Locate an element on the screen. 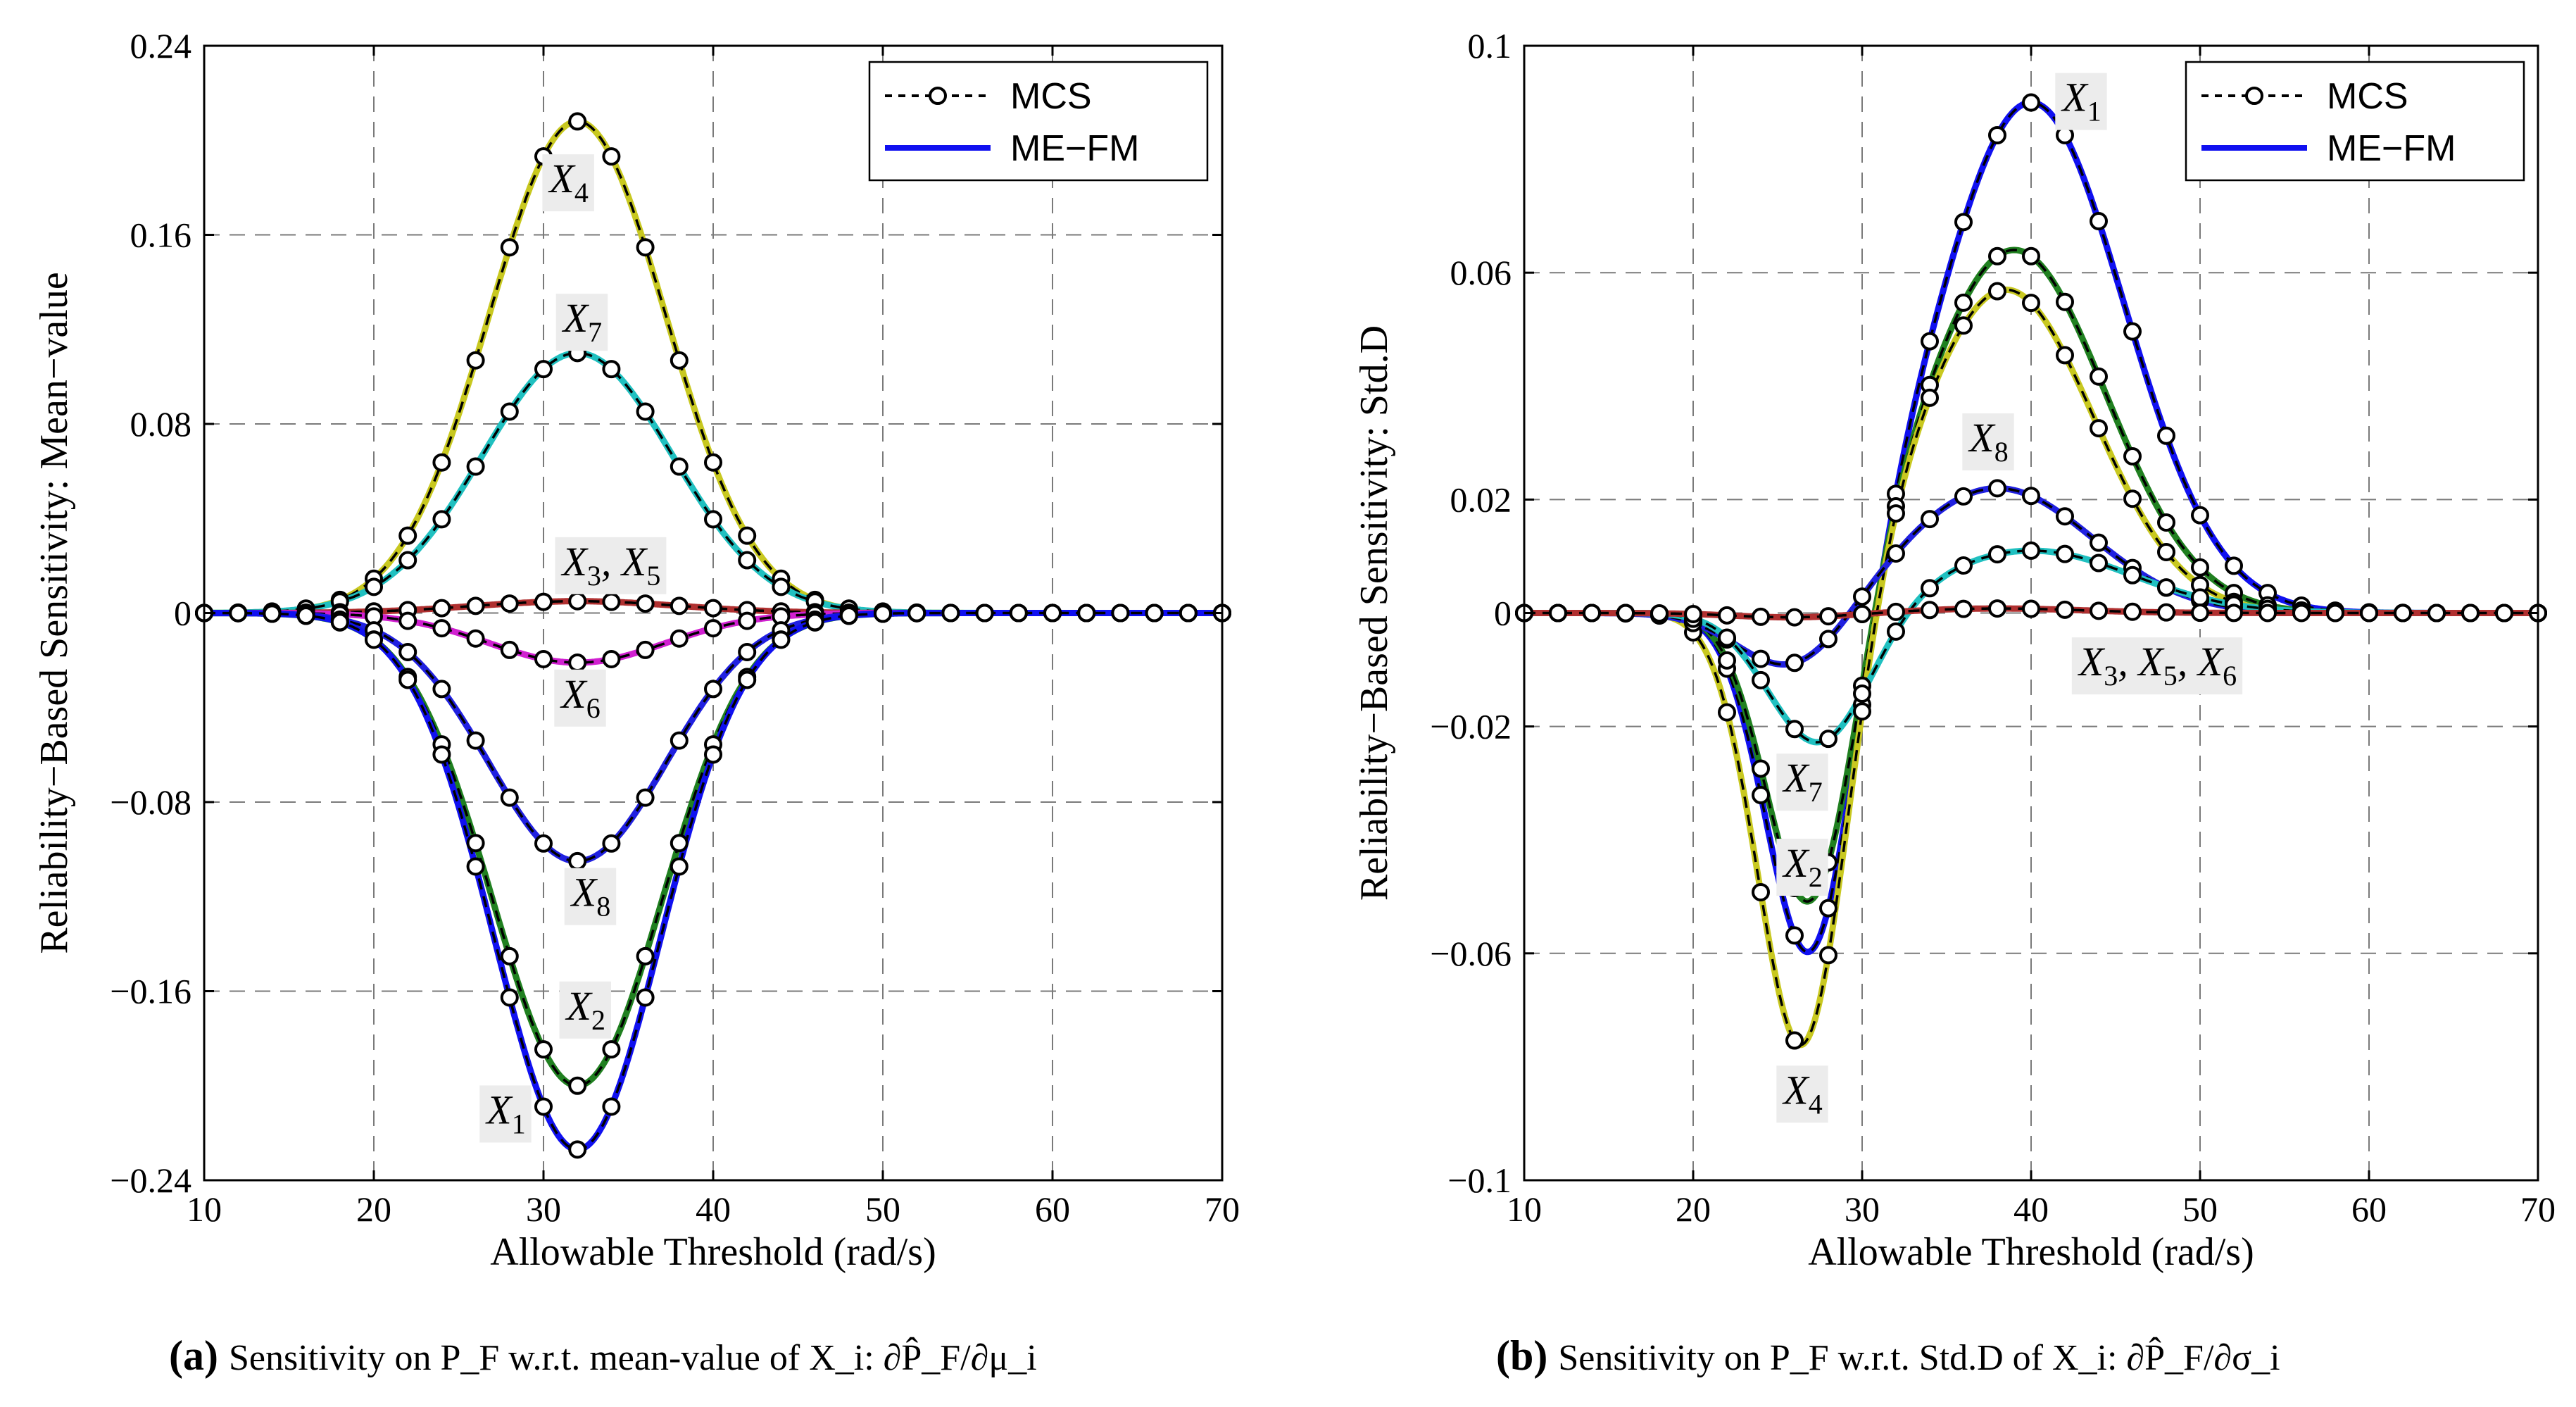 This screenshot has width=2576, height=1407. annotation-X4: X4 is located at coordinates (1802, 1093).